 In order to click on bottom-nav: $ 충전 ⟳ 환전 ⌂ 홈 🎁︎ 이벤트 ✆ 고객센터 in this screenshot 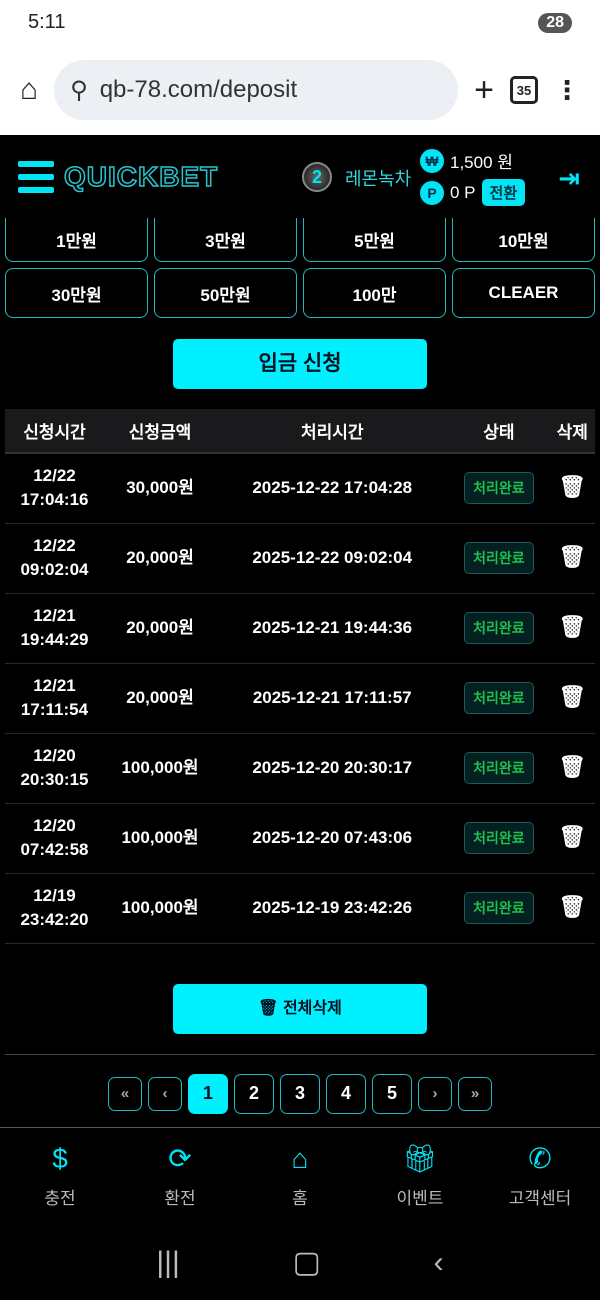, I will do `click(300, 1176)`.